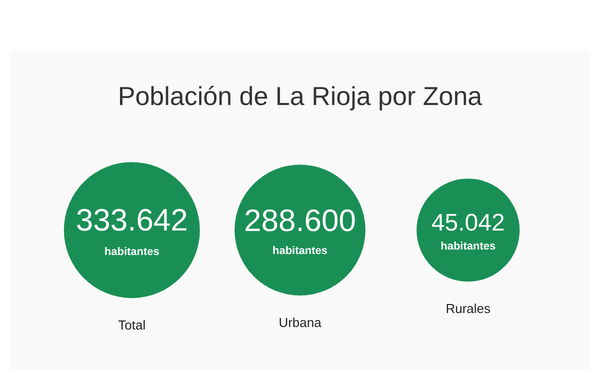  Describe the element at coordinates (469, 308) in the screenshot. I see `category-label: Rurales` at that location.